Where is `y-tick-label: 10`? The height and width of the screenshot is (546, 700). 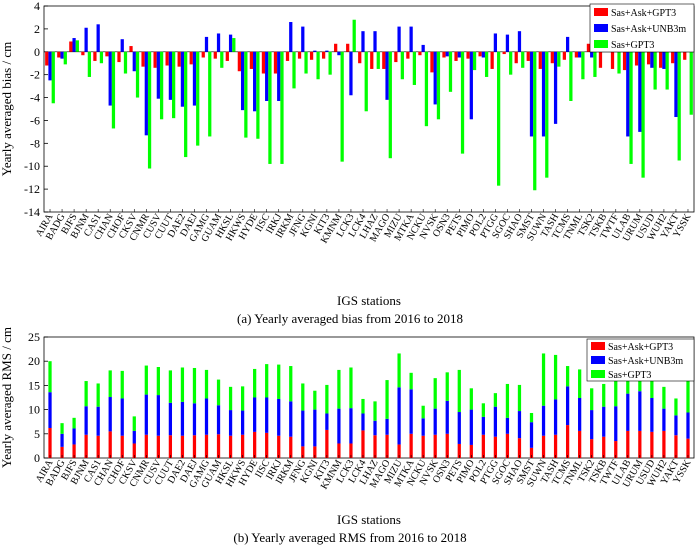
y-tick-label: 10 is located at coordinates (34, 410).